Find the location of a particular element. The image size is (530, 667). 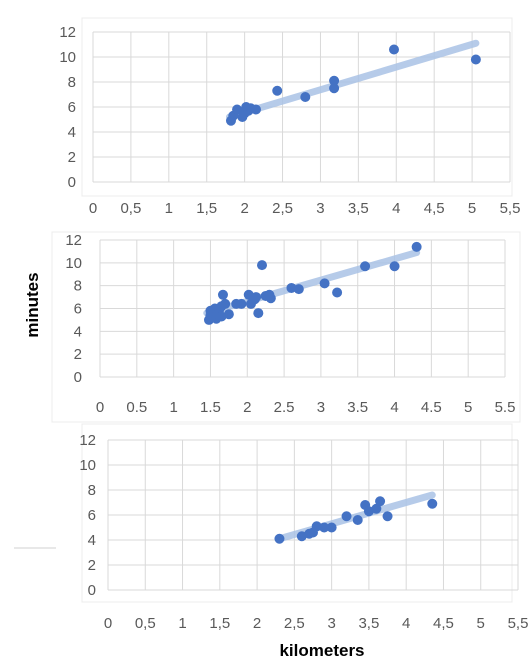

x-tick-label: 0.5 is located at coordinates (136, 407).